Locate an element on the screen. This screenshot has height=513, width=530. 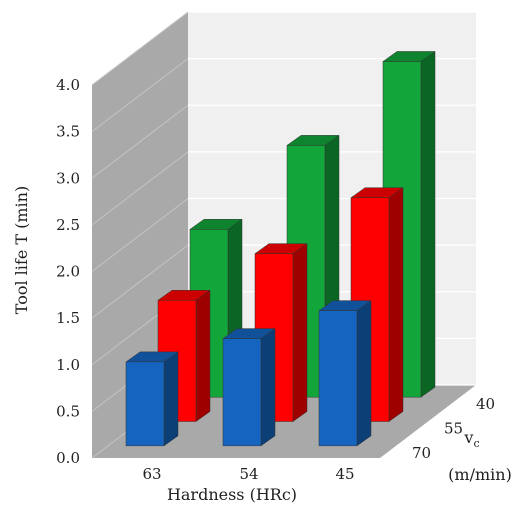
y-tick-label: 4.0 is located at coordinates (68, 85).